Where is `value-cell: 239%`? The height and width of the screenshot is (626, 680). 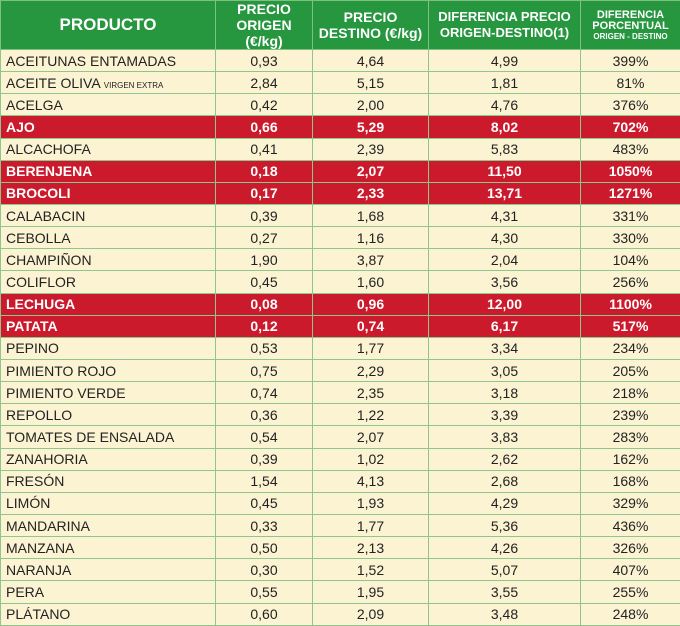 value-cell: 239% is located at coordinates (630, 415).